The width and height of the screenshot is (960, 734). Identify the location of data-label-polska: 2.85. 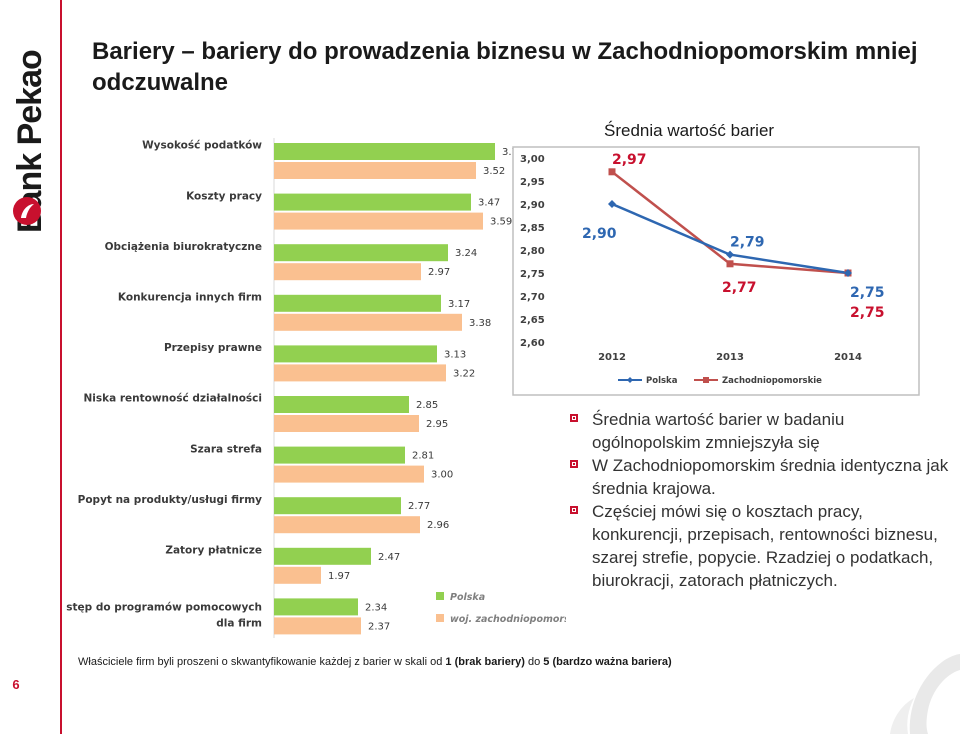
(427, 405).